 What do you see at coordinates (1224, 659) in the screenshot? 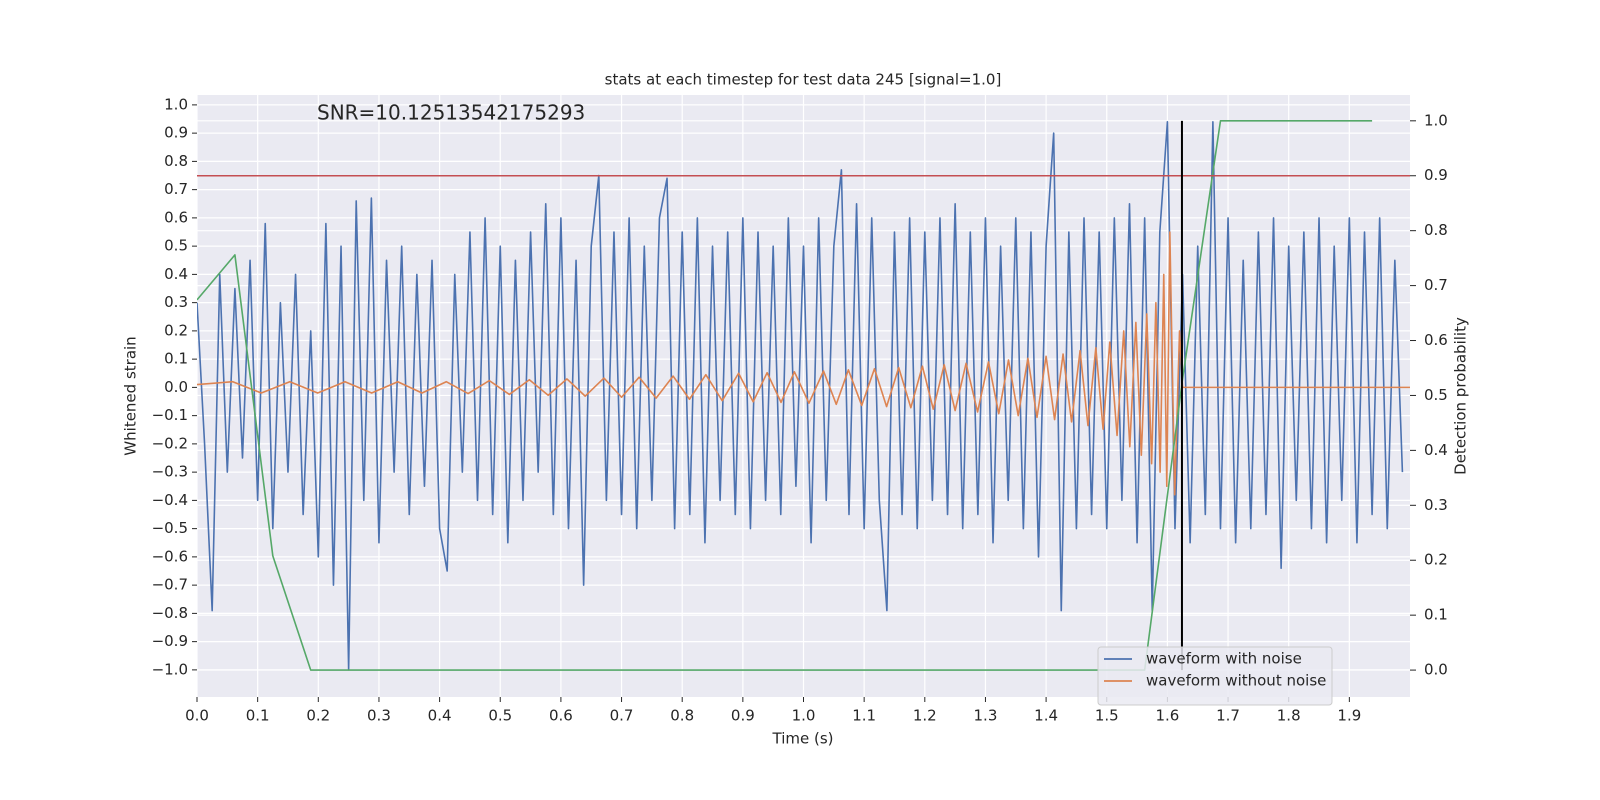
I see `legend-label: waveform with noise` at bounding box center [1224, 659].